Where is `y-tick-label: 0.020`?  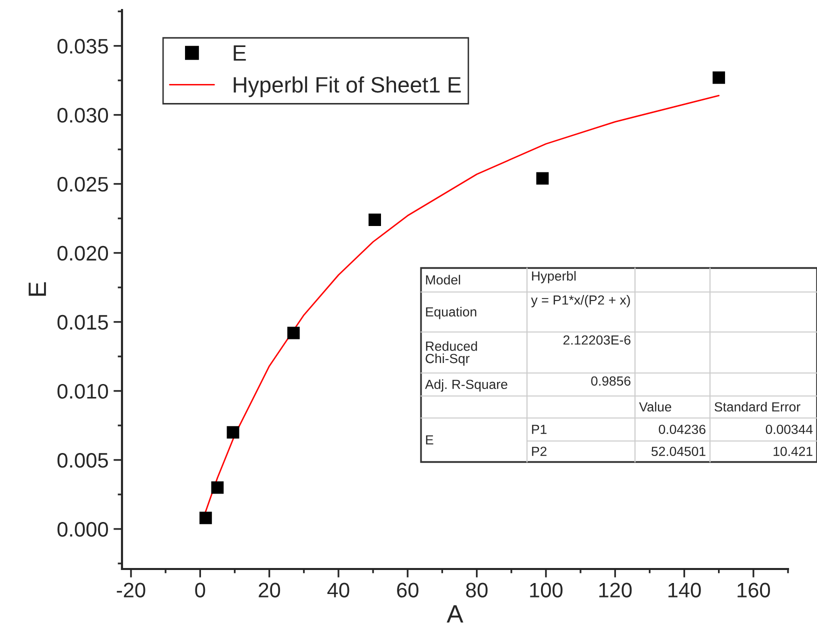 y-tick-label: 0.020 is located at coordinates (82, 253).